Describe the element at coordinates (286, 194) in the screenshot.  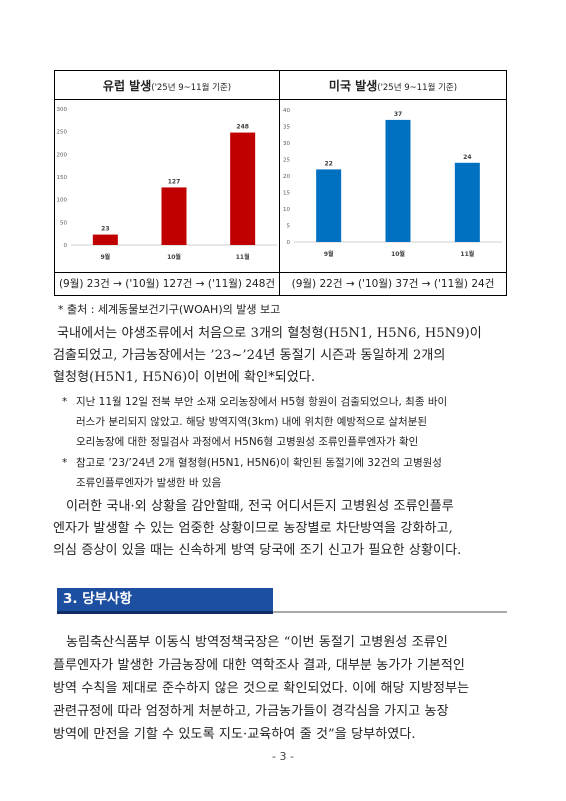
I see `usa-y-tick-label: 15` at that location.